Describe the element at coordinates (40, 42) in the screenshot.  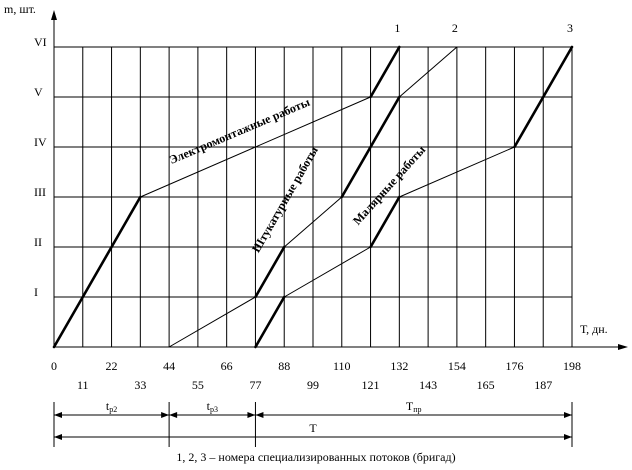
I see `y-tick-label: VI` at that location.